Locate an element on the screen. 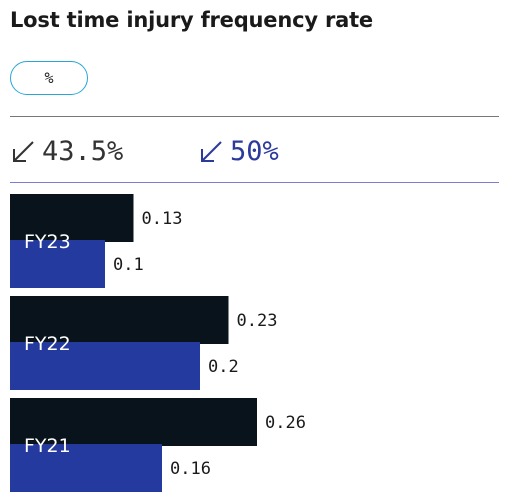 This screenshot has width=508, height=500. kpi-value-secondary: 50% is located at coordinates (254, 151).